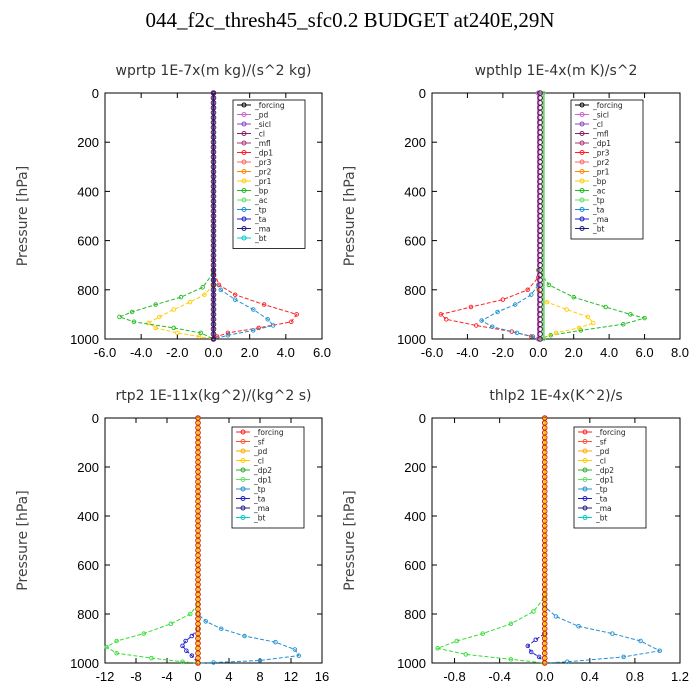  I want to click on x-tick-label: 4, so click(228, 676).